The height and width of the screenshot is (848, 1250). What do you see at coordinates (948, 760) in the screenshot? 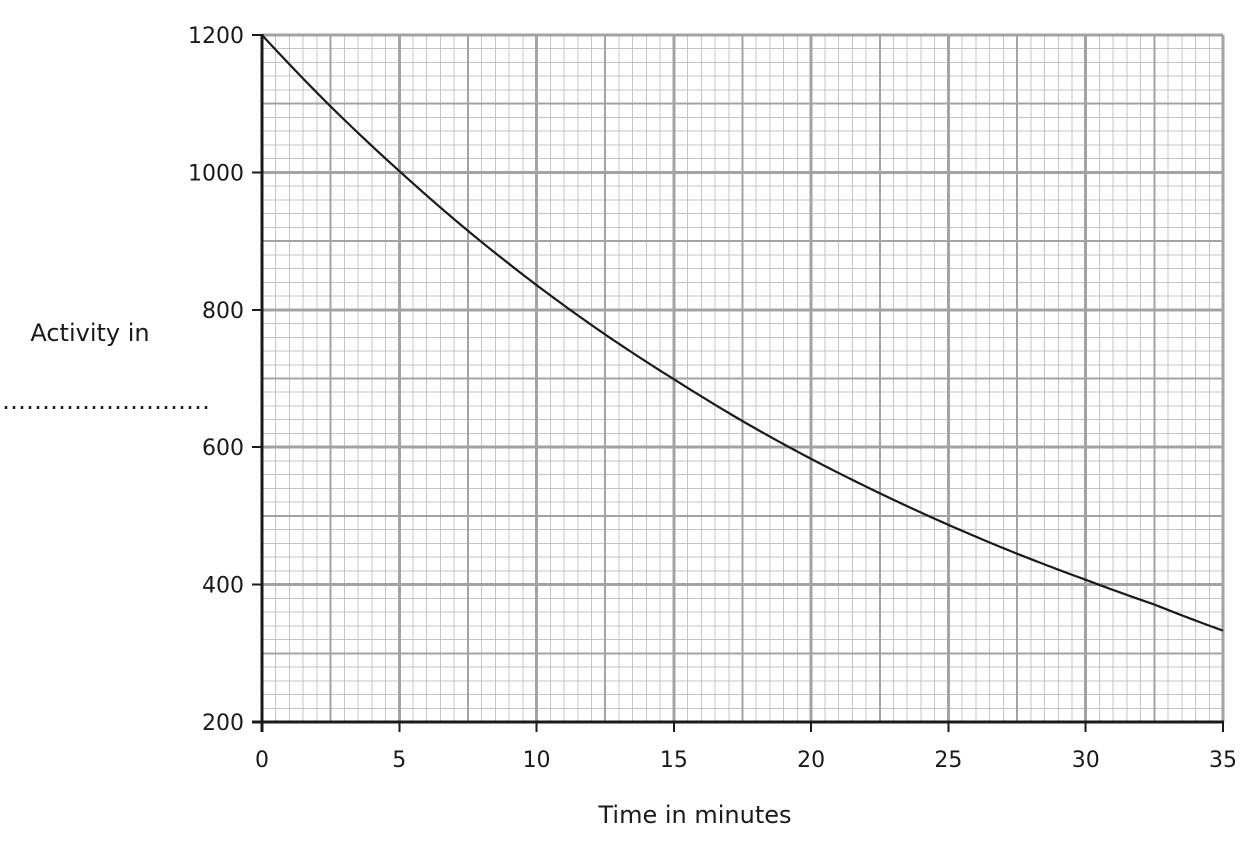
I see `x-tick-label: 25` at bounding box center [948, 760].